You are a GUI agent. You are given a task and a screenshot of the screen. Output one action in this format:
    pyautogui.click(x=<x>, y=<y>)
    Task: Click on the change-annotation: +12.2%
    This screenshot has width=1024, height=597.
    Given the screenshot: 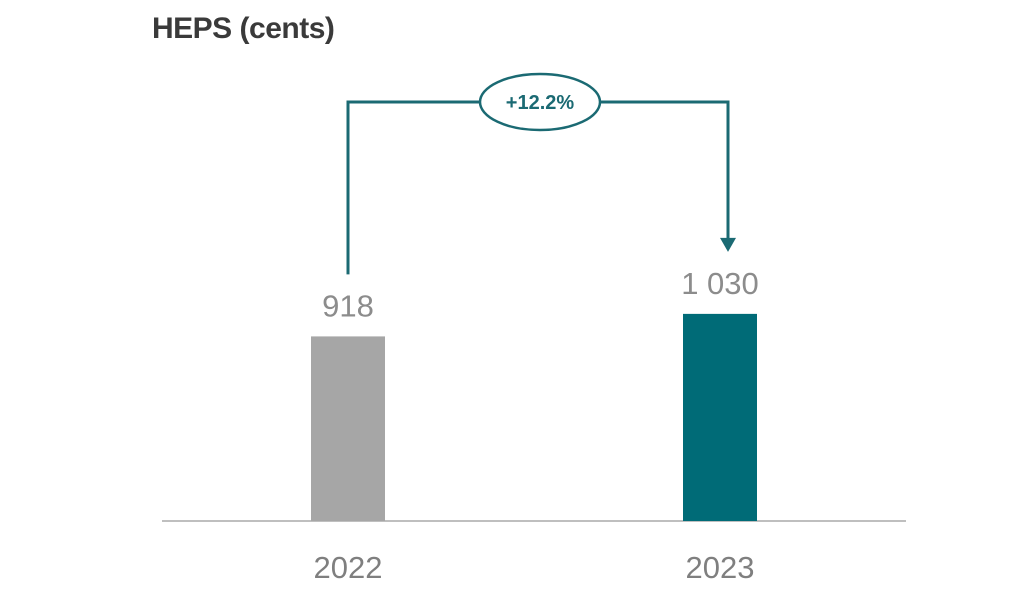 What is the action you would take?
    pyautogui.click(x=541, y=173)
    